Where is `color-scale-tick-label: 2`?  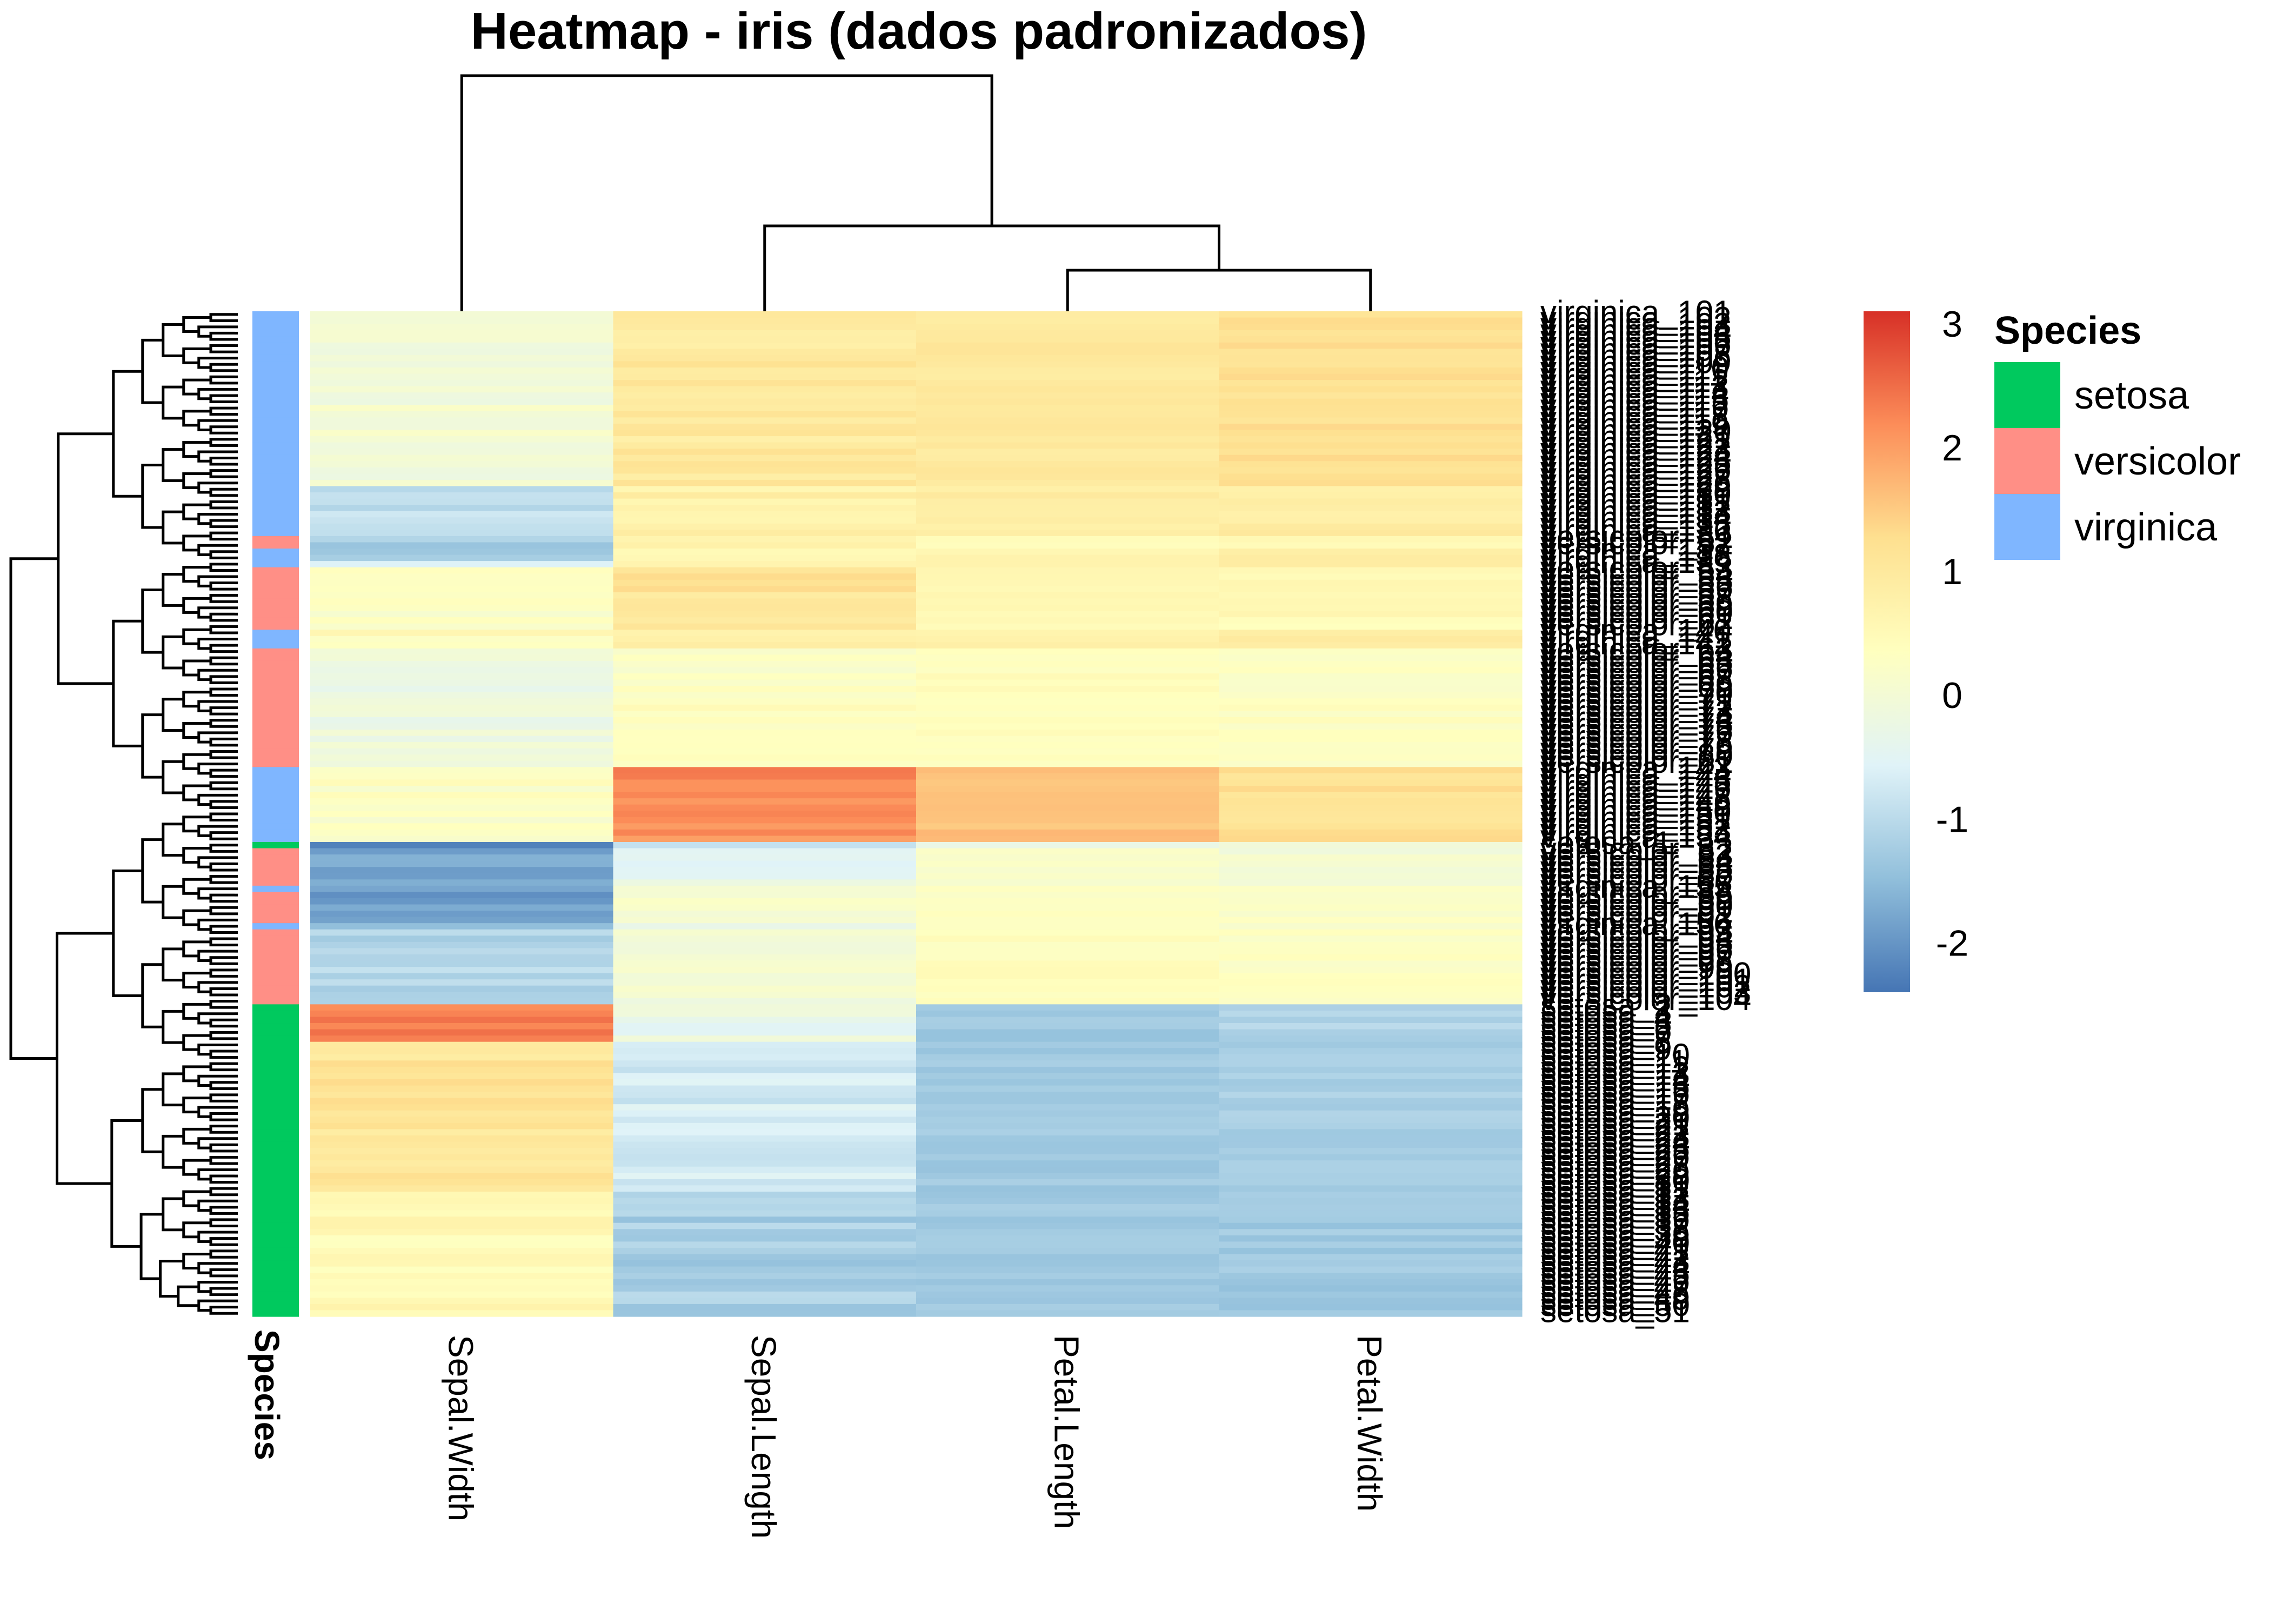 color-scale-tick-label: 2 is located at coordinates (1952, 448).